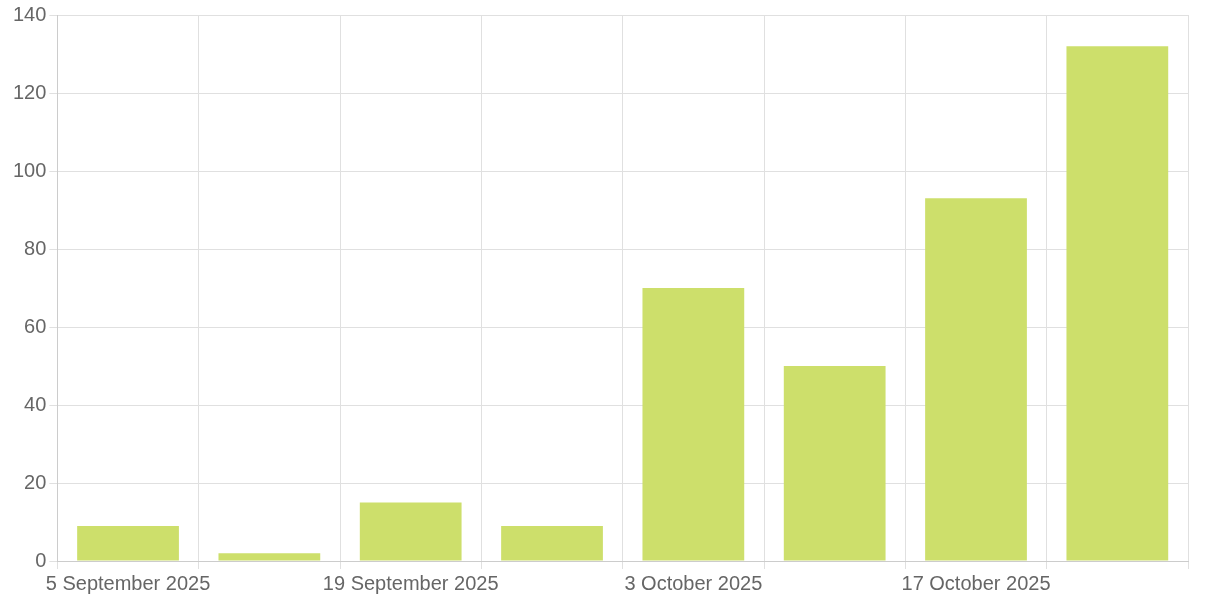 Image resolution: width=1208 pixels, height=604 pixels. What do you see at coordinates (35, 481) in the screenshot?
I see `y-tick-label: 20` at bounding box center [35, 481].